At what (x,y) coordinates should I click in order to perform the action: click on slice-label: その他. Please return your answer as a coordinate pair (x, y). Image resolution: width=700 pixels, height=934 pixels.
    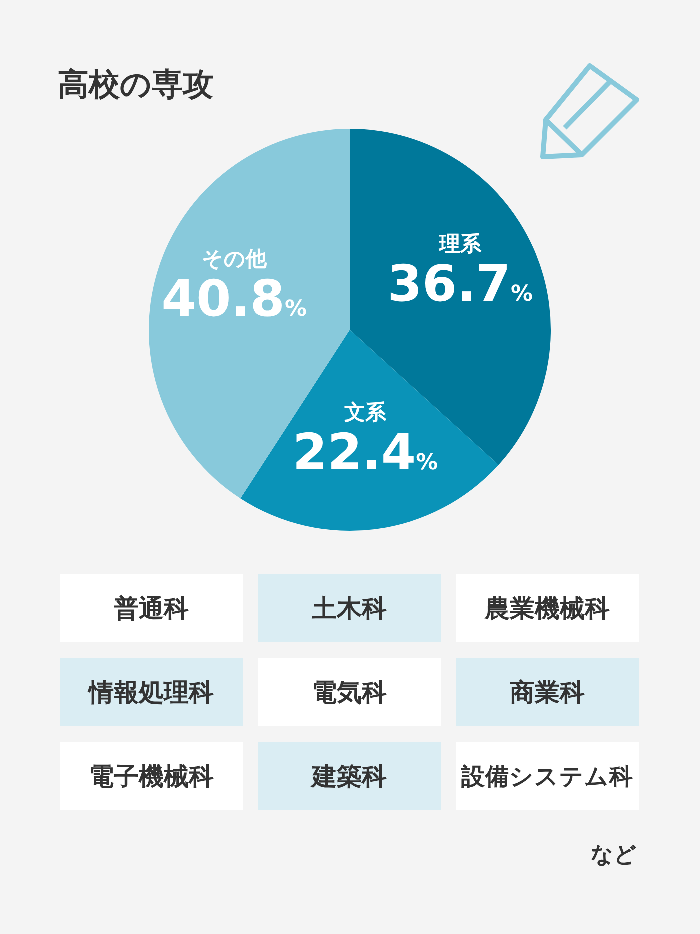
    Looking at the image, I should click on (235, 258).